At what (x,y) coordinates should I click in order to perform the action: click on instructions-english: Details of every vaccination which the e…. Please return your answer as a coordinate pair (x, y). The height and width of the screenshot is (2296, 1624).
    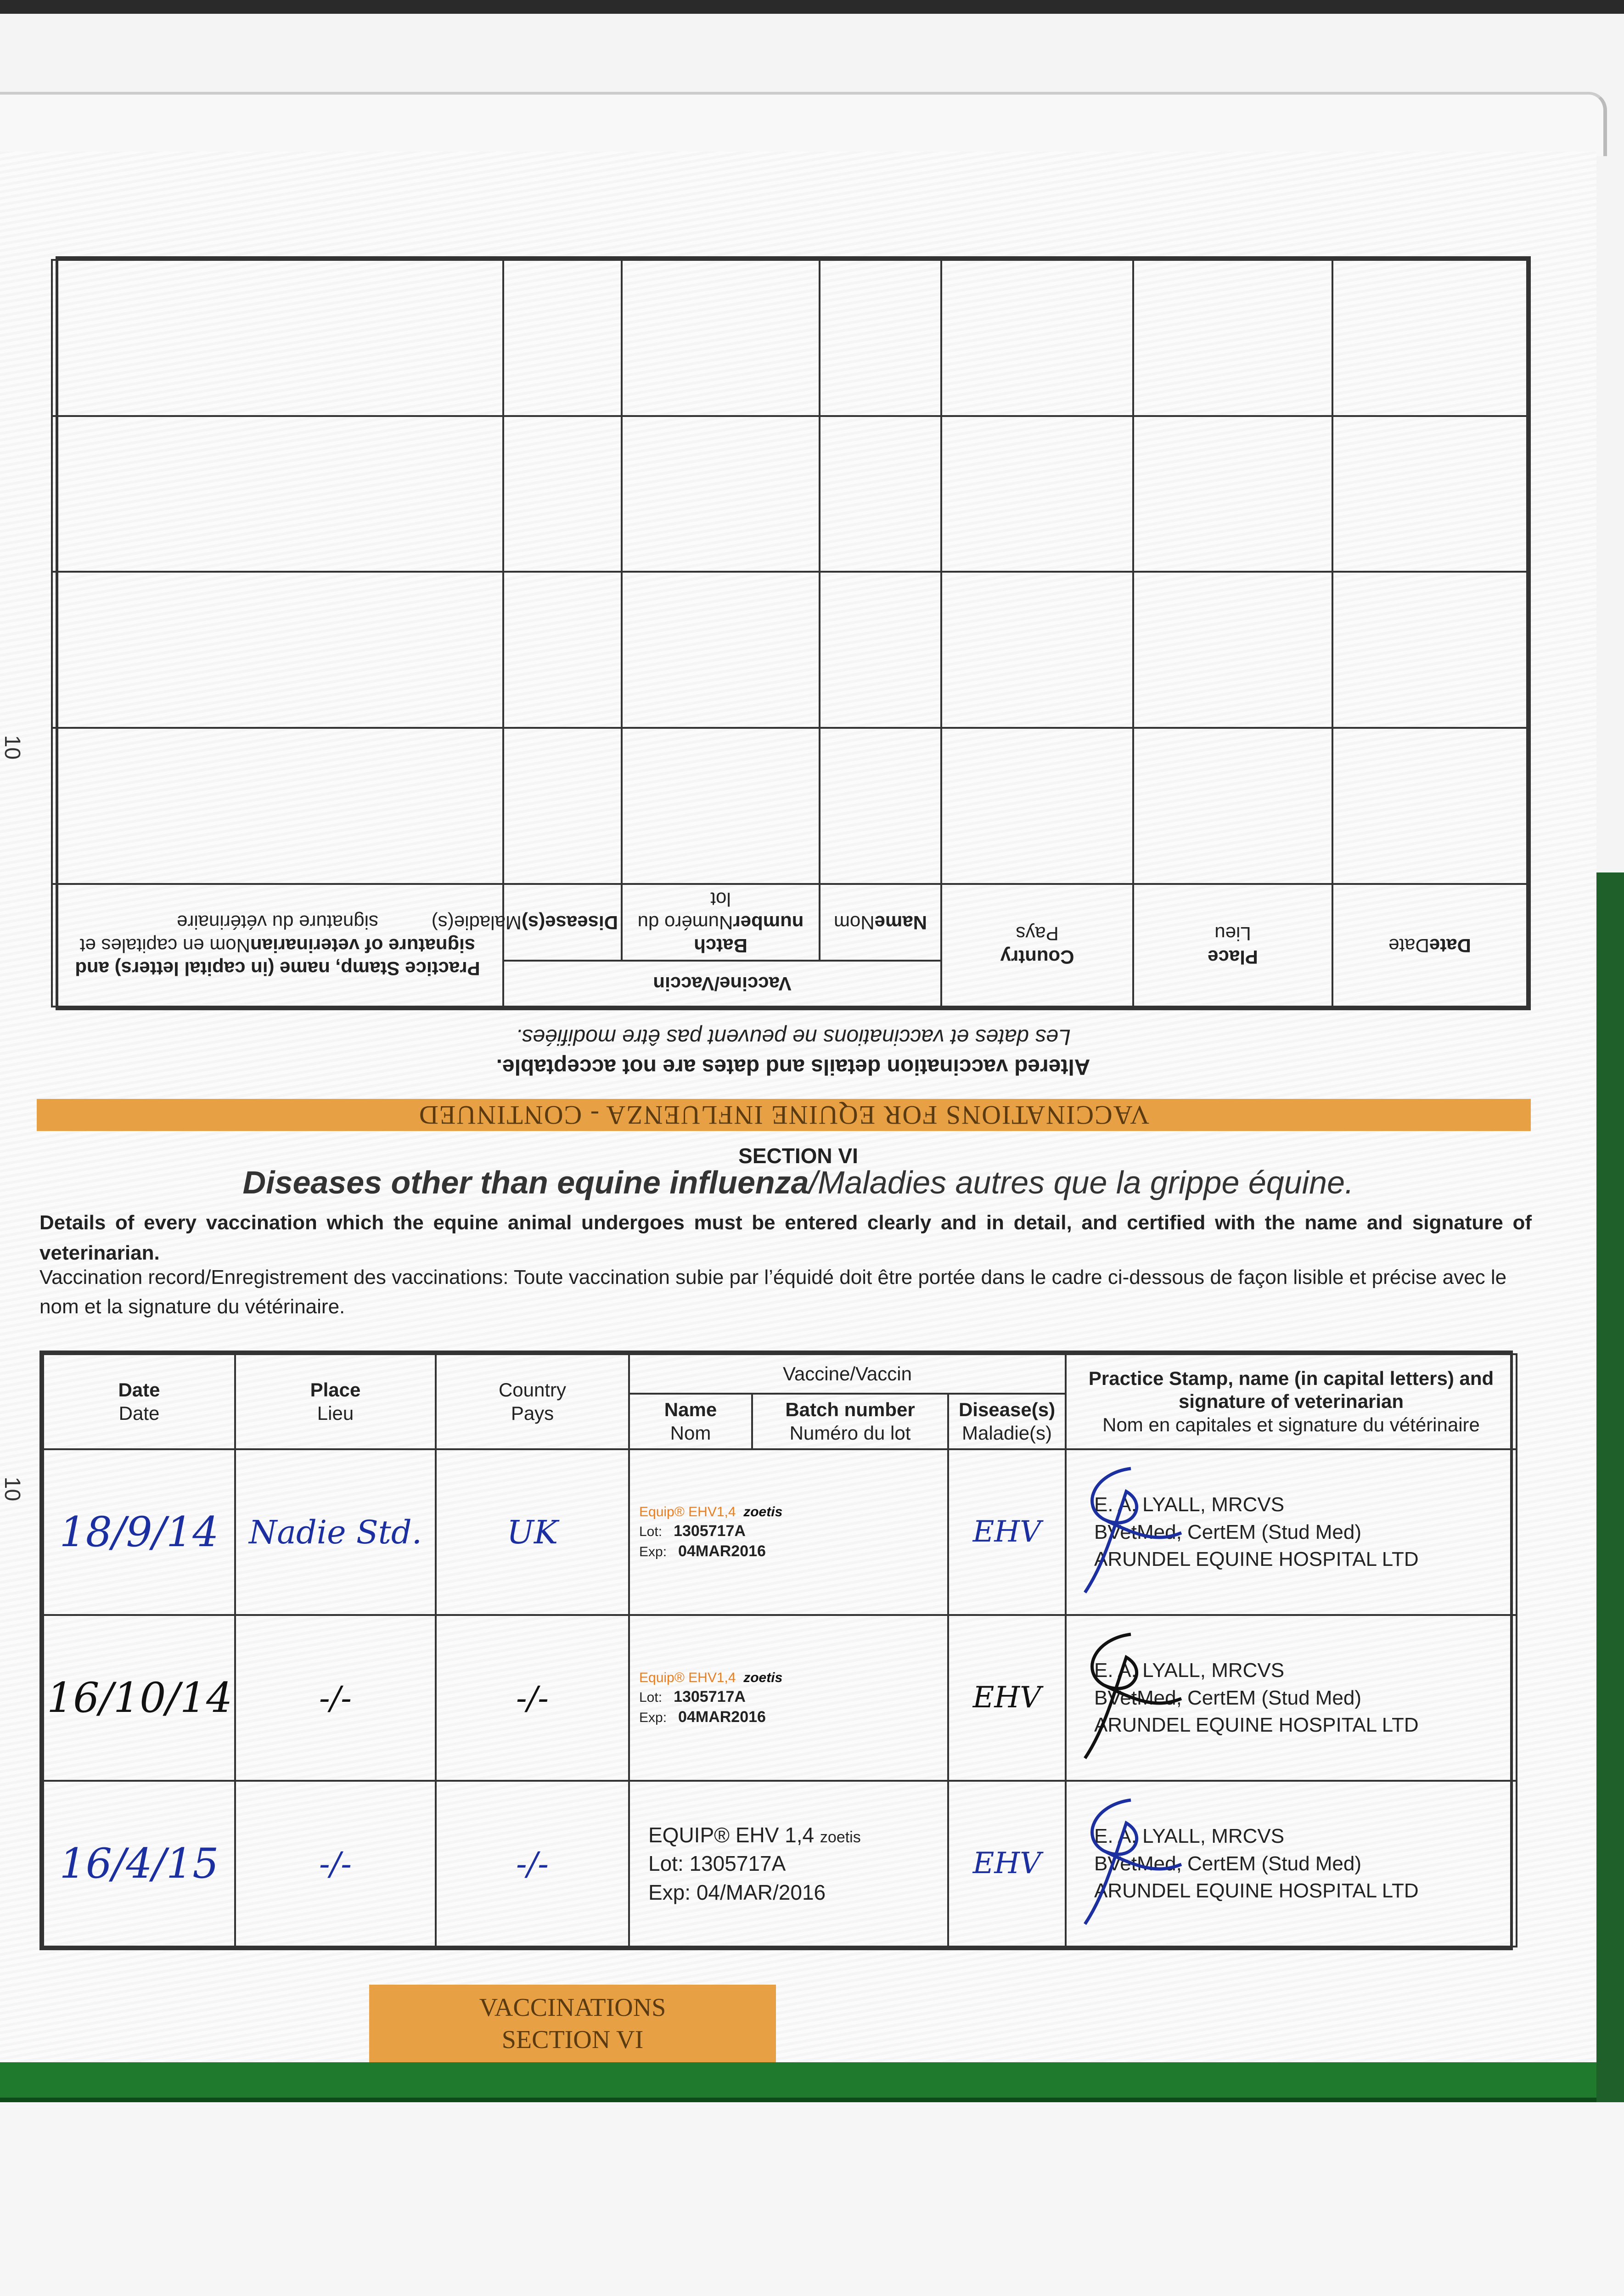
    Looking at the image, I should click on (785, 1237).